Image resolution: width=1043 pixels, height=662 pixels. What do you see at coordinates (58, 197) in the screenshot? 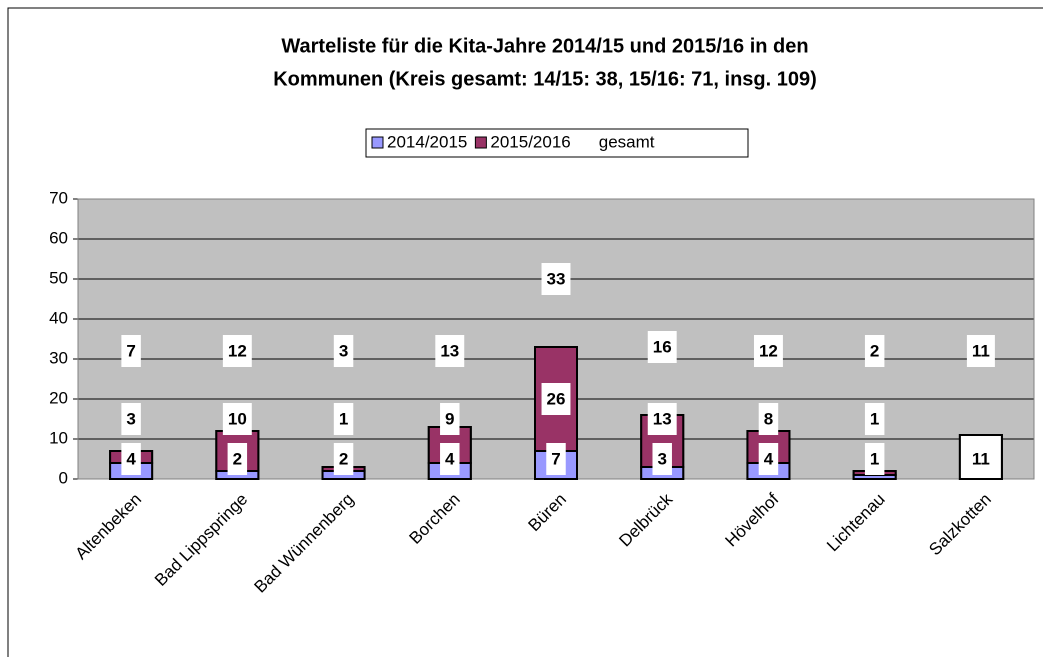
I see `y-tick-label: 70` at bounding box center [58, 197].